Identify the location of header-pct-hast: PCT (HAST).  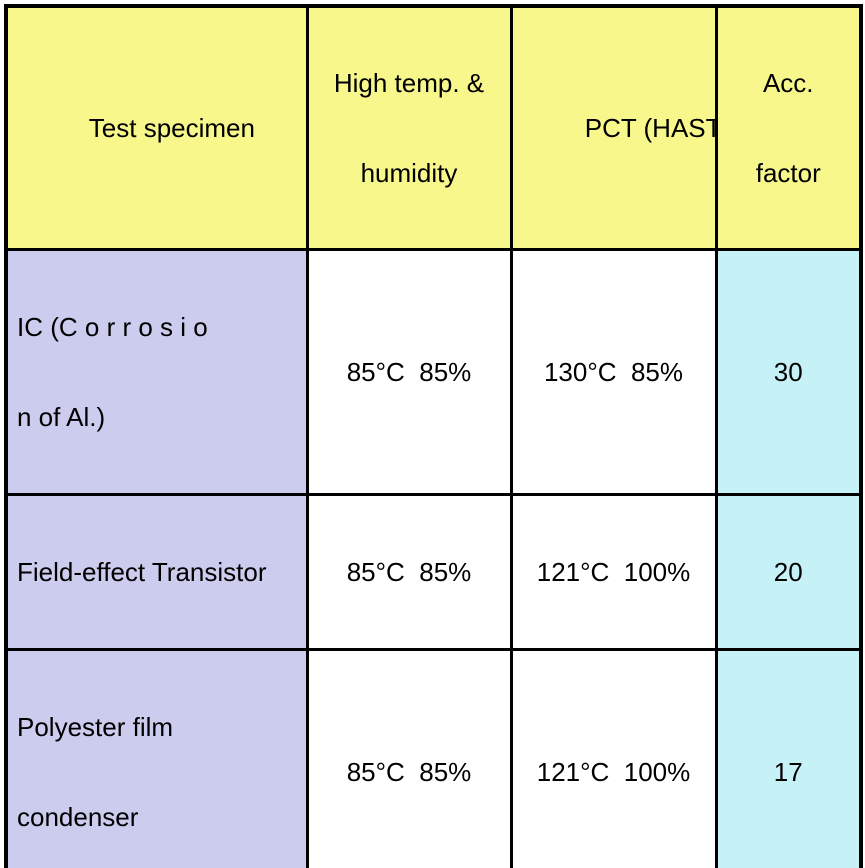
(613, 128).